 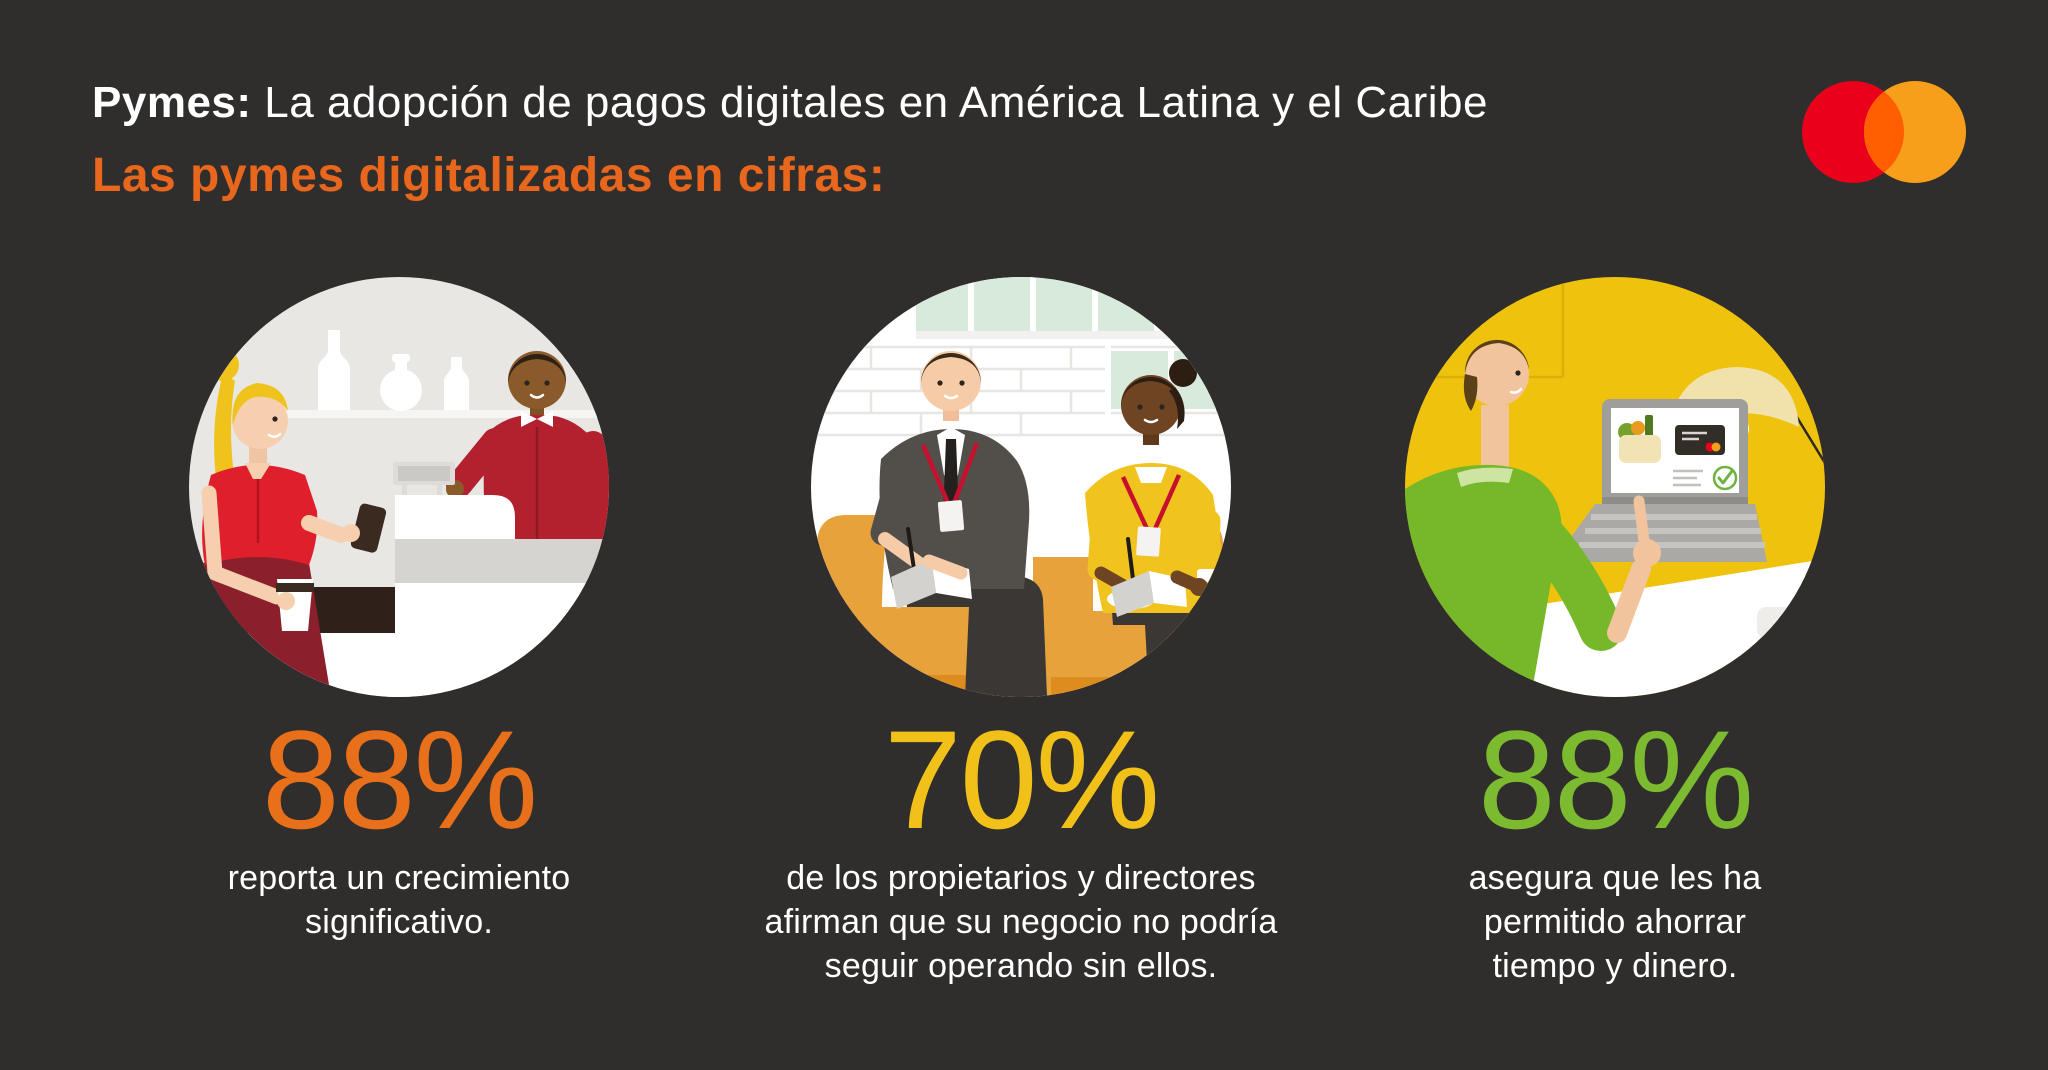 I want to click on notepad, so click(x=1789, y=623).